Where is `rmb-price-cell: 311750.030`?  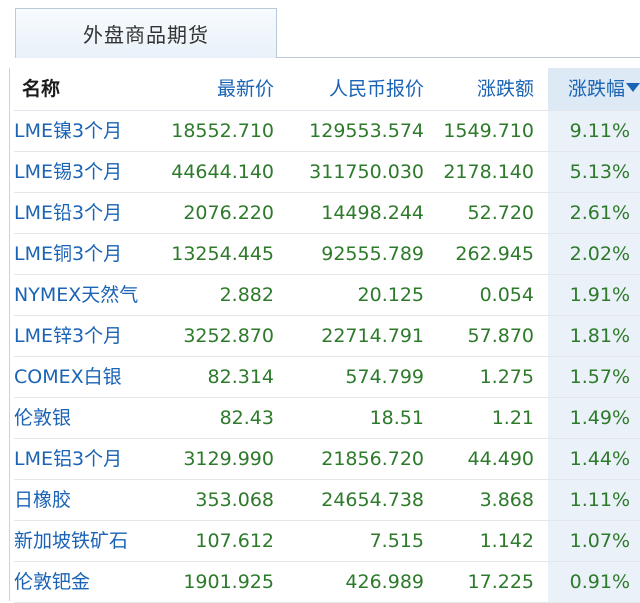
rmb-price-cell: 311750.030 is located at coordinates (363, 172).